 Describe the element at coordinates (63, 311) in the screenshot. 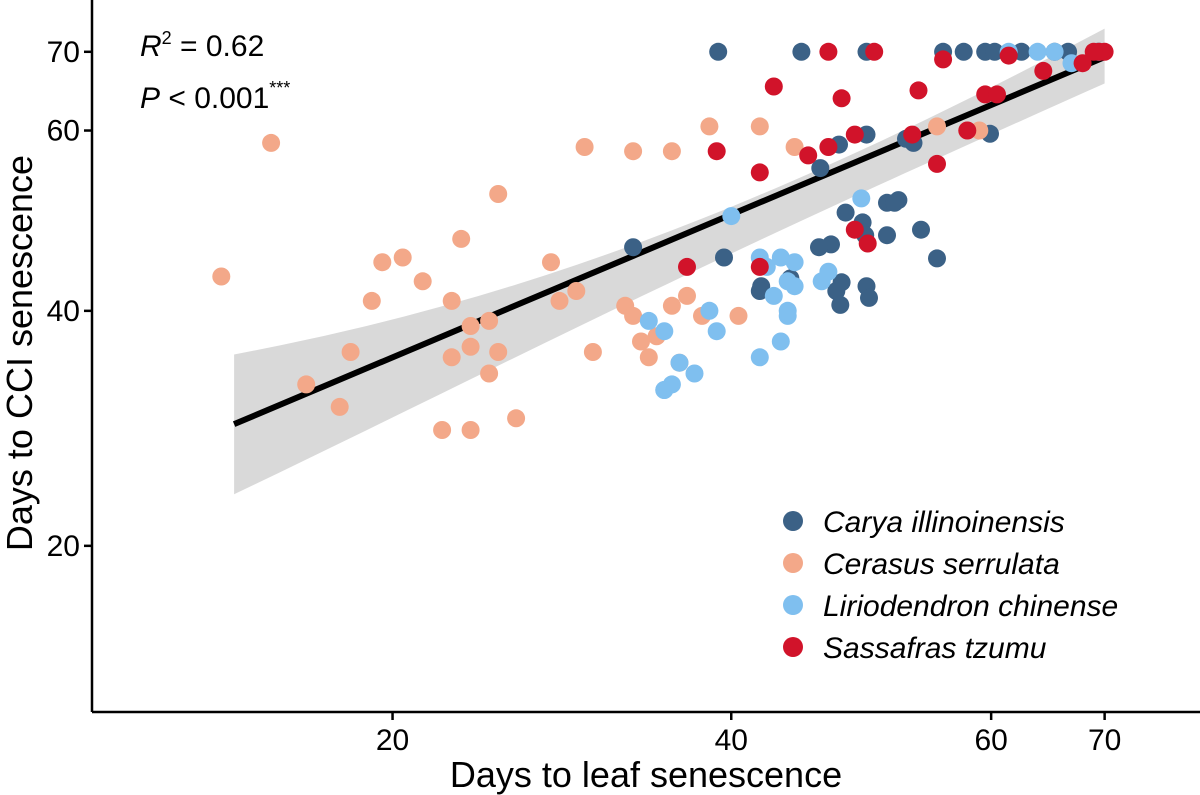

I see `y-tick-label: 40` at that location.